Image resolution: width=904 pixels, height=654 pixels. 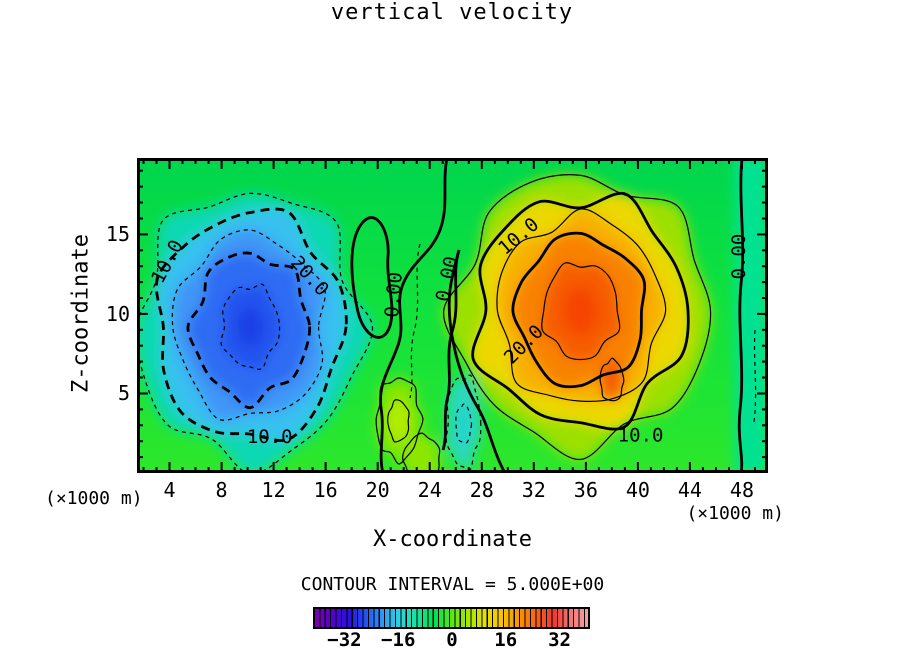 What do you see at coordinates (559, 640) in the screenshot?
I see `colorbar-tick-label: 32` at bounding box center [559, 640].